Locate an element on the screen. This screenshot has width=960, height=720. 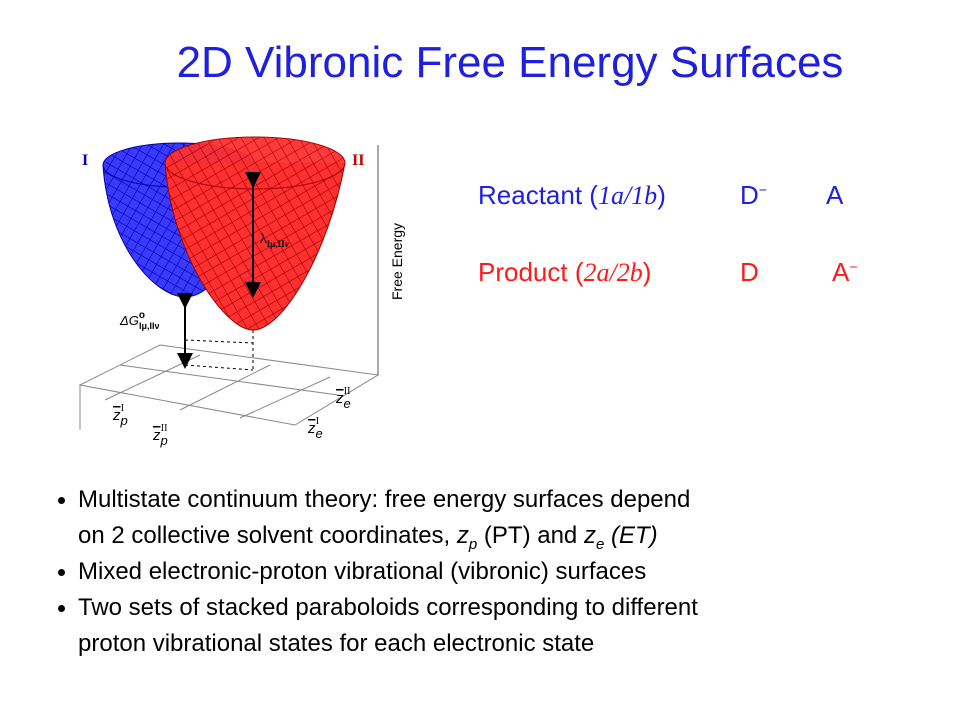
surface-label: I is located at coordinates (85, 160).